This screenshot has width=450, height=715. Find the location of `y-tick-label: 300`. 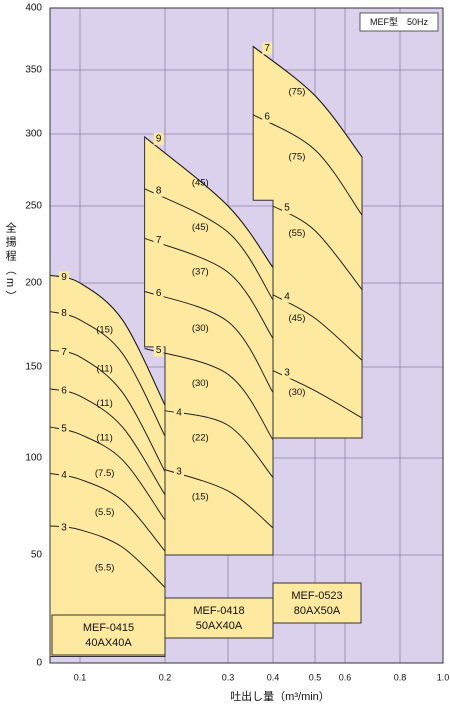

y-tick-label: 300 is located at coordinates (33, 134).